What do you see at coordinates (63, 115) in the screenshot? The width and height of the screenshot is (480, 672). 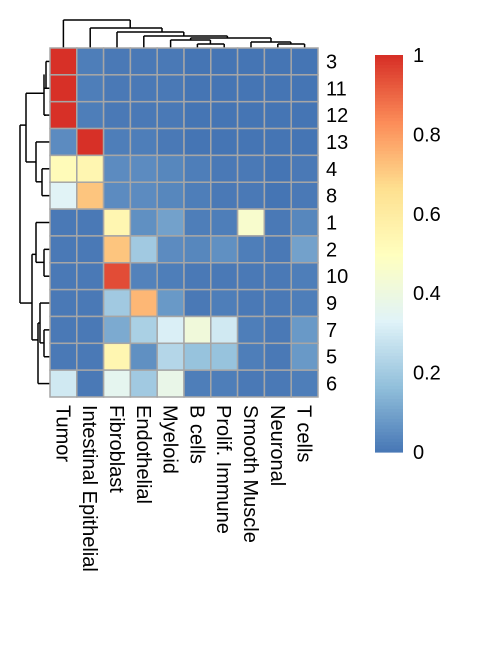 I see `heatmap-cell-12-tumor` at bounding box center [63, 115].